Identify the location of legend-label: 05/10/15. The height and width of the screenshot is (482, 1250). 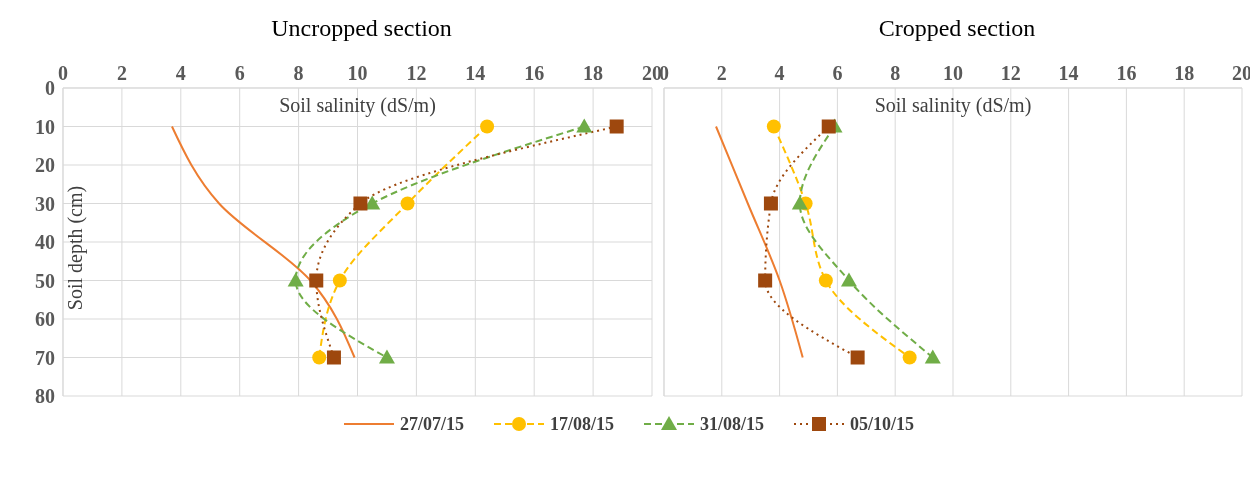
(882, 424).